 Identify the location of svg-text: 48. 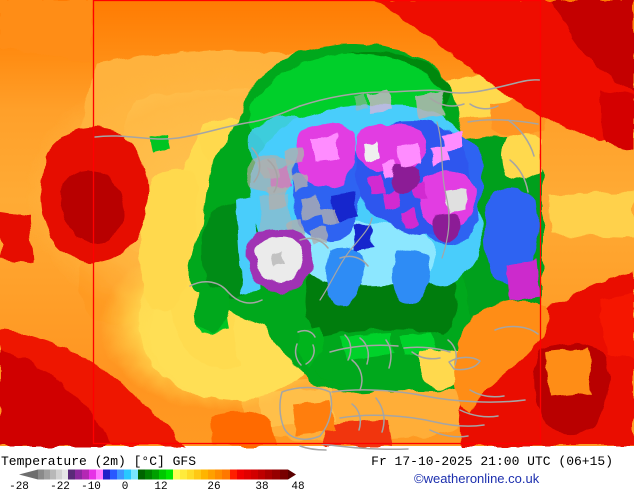
(297, 485).